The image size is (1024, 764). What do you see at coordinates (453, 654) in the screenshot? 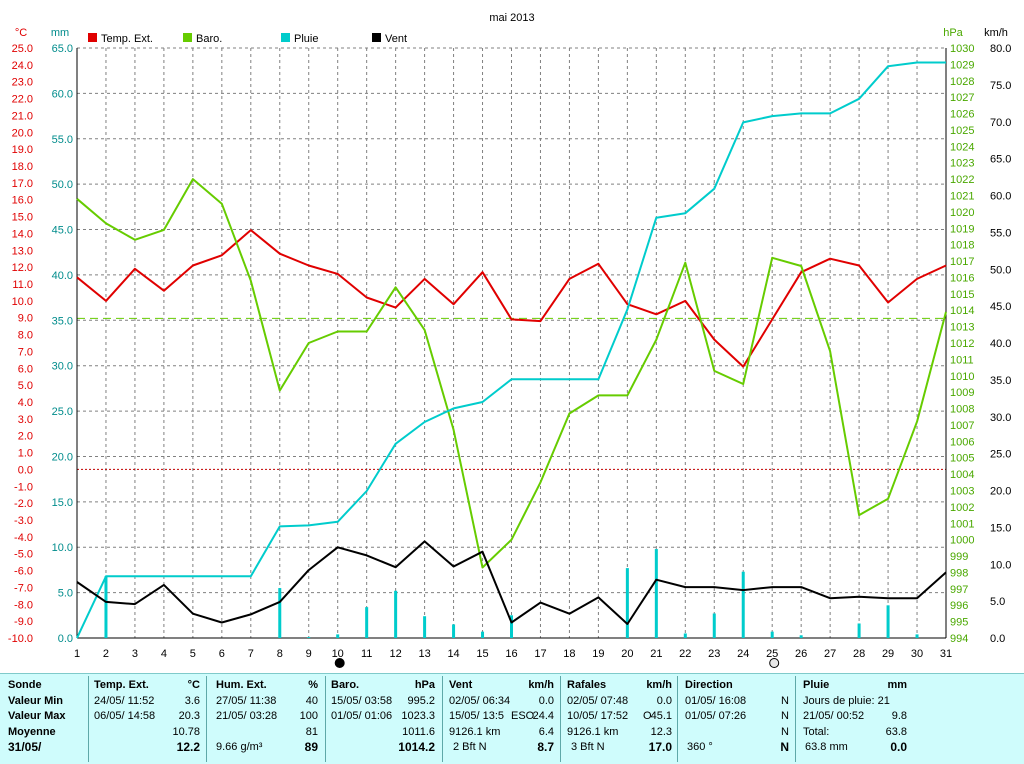
I see `x-tick-label: 14` at bounding box center [453, 654].